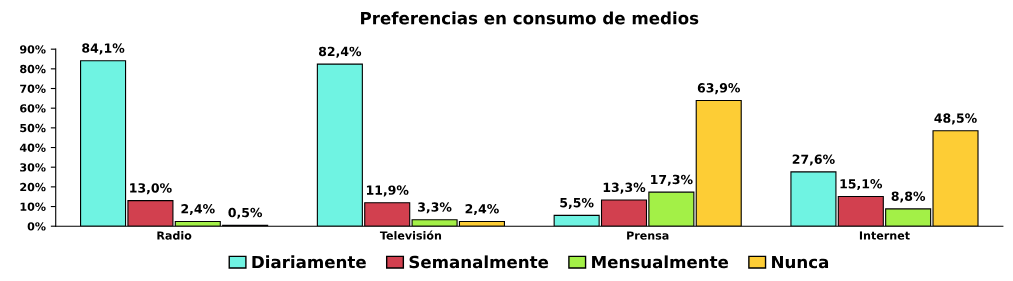 Image resolution: width=1013 pixels, height=281 pixels. I want to click on x-tick-label: Televisión, so click(410, 235).